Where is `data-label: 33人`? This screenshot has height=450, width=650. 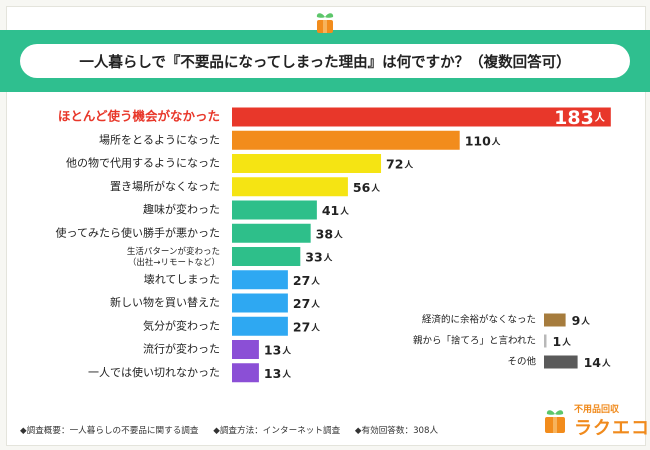 data-label: 33人 is located at coordinates (318, 256).